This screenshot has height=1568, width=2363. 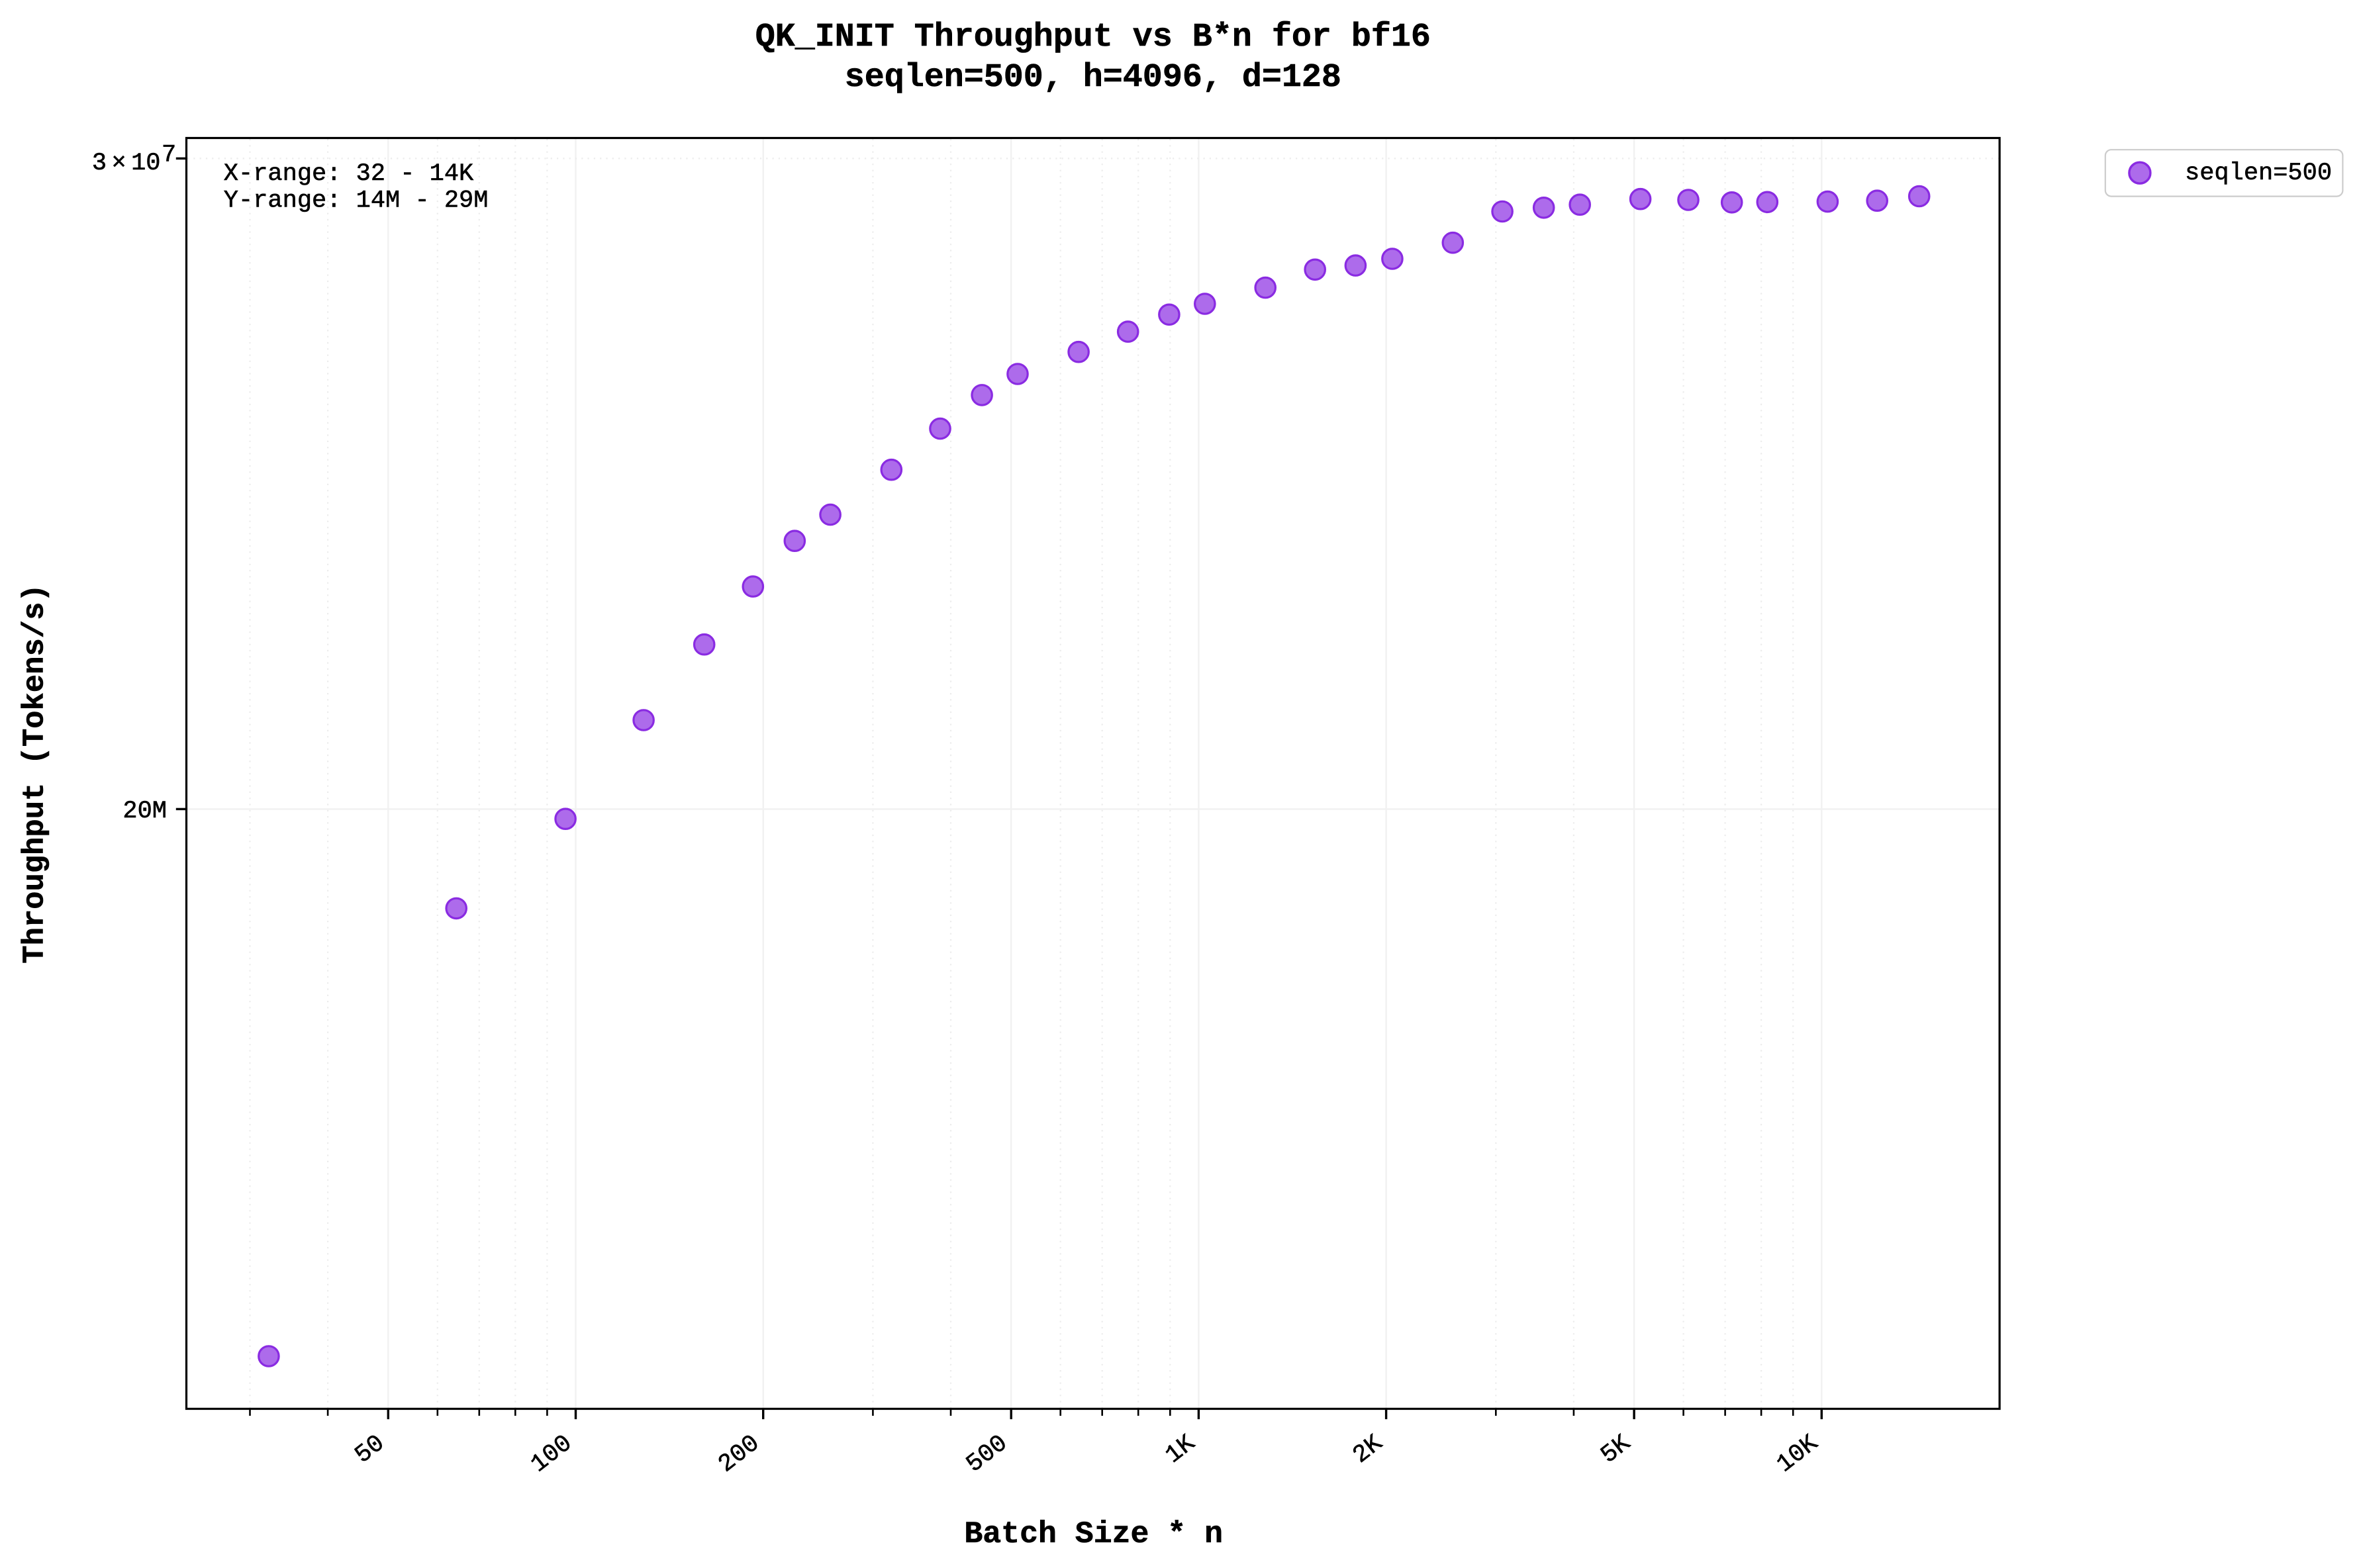 What do you see at coordinates (1093, 37) in the screenshot?
I see `svg-text:QK_INIT Throughput vs B*n for: QK_INIT Throughput vs B*n for bf16` at bounding box center [1093, 37].